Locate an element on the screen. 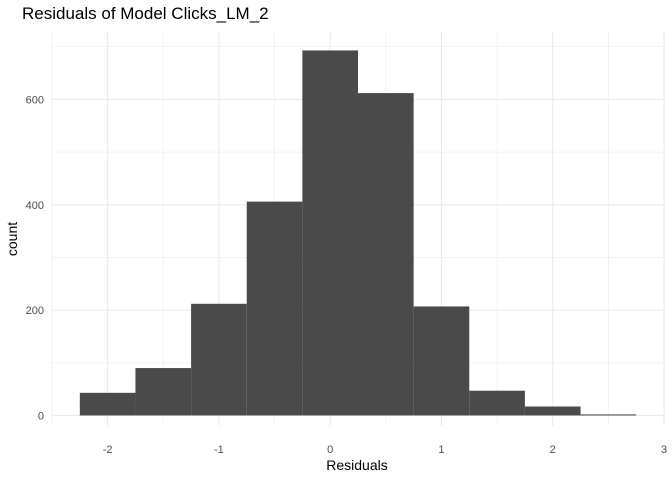 This screenshot has height=480, width=672. x-tick-label: 2 is located at coordinates (553, 450).